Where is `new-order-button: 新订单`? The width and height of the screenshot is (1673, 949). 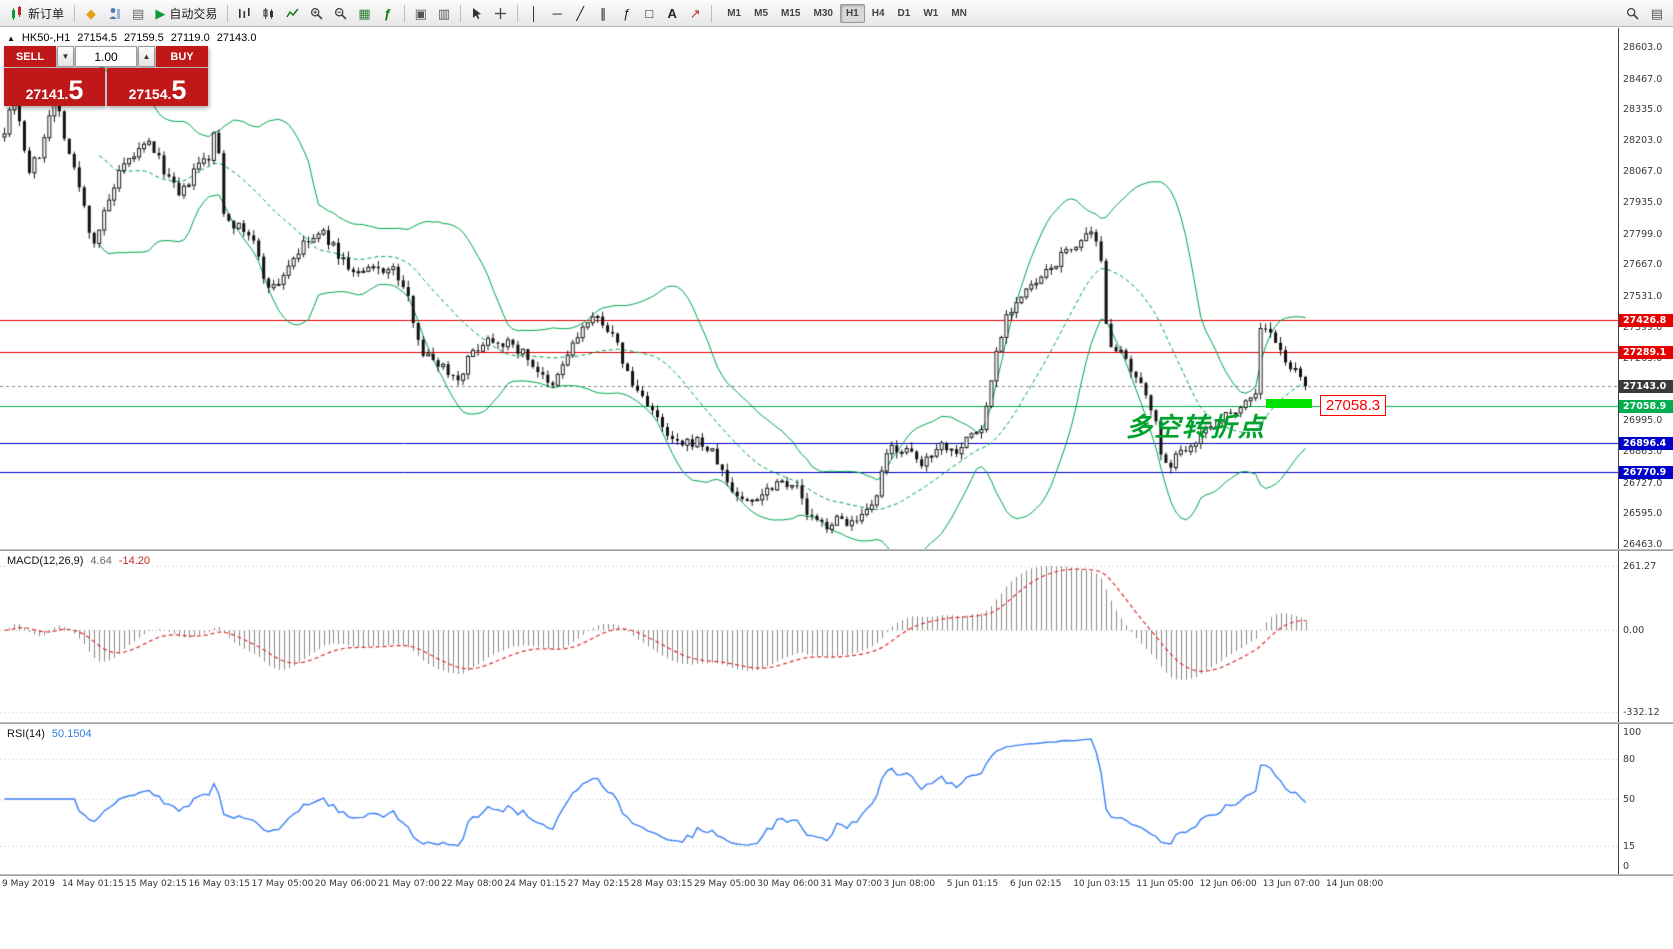 new-order-button: 新订单 is located at coordinates (37, 13).